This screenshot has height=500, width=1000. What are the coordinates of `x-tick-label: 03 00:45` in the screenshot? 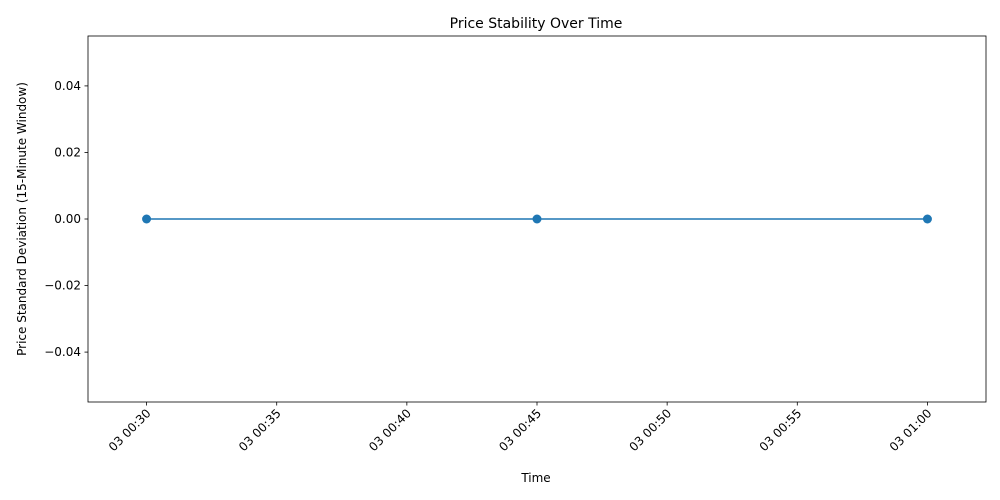 It's located at (520, 430).